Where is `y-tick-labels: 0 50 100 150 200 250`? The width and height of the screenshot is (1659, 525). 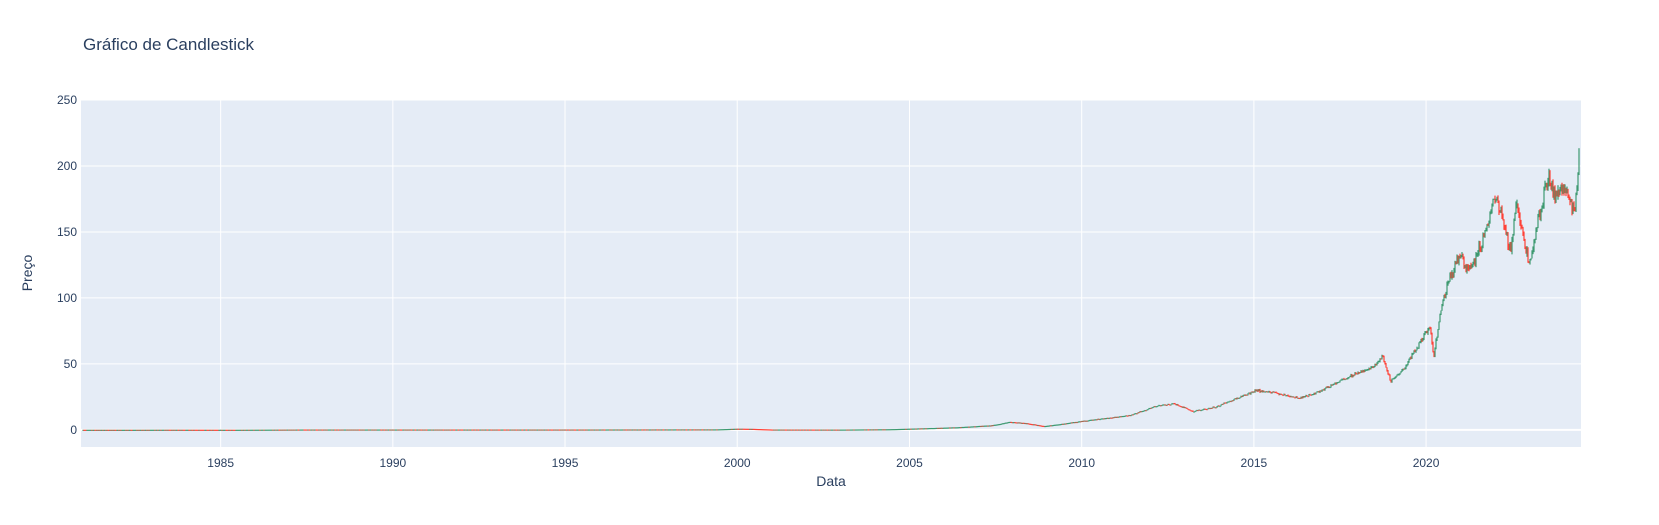
y-tick-labels: 0 50 100 150 200 250 is located at coordinates (67, 265).